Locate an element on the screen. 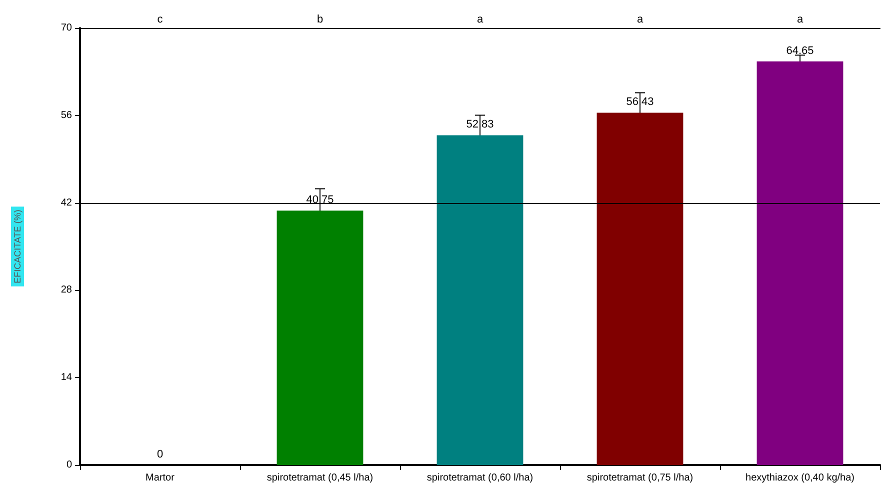  text: b is located at coordinates (320, 20).